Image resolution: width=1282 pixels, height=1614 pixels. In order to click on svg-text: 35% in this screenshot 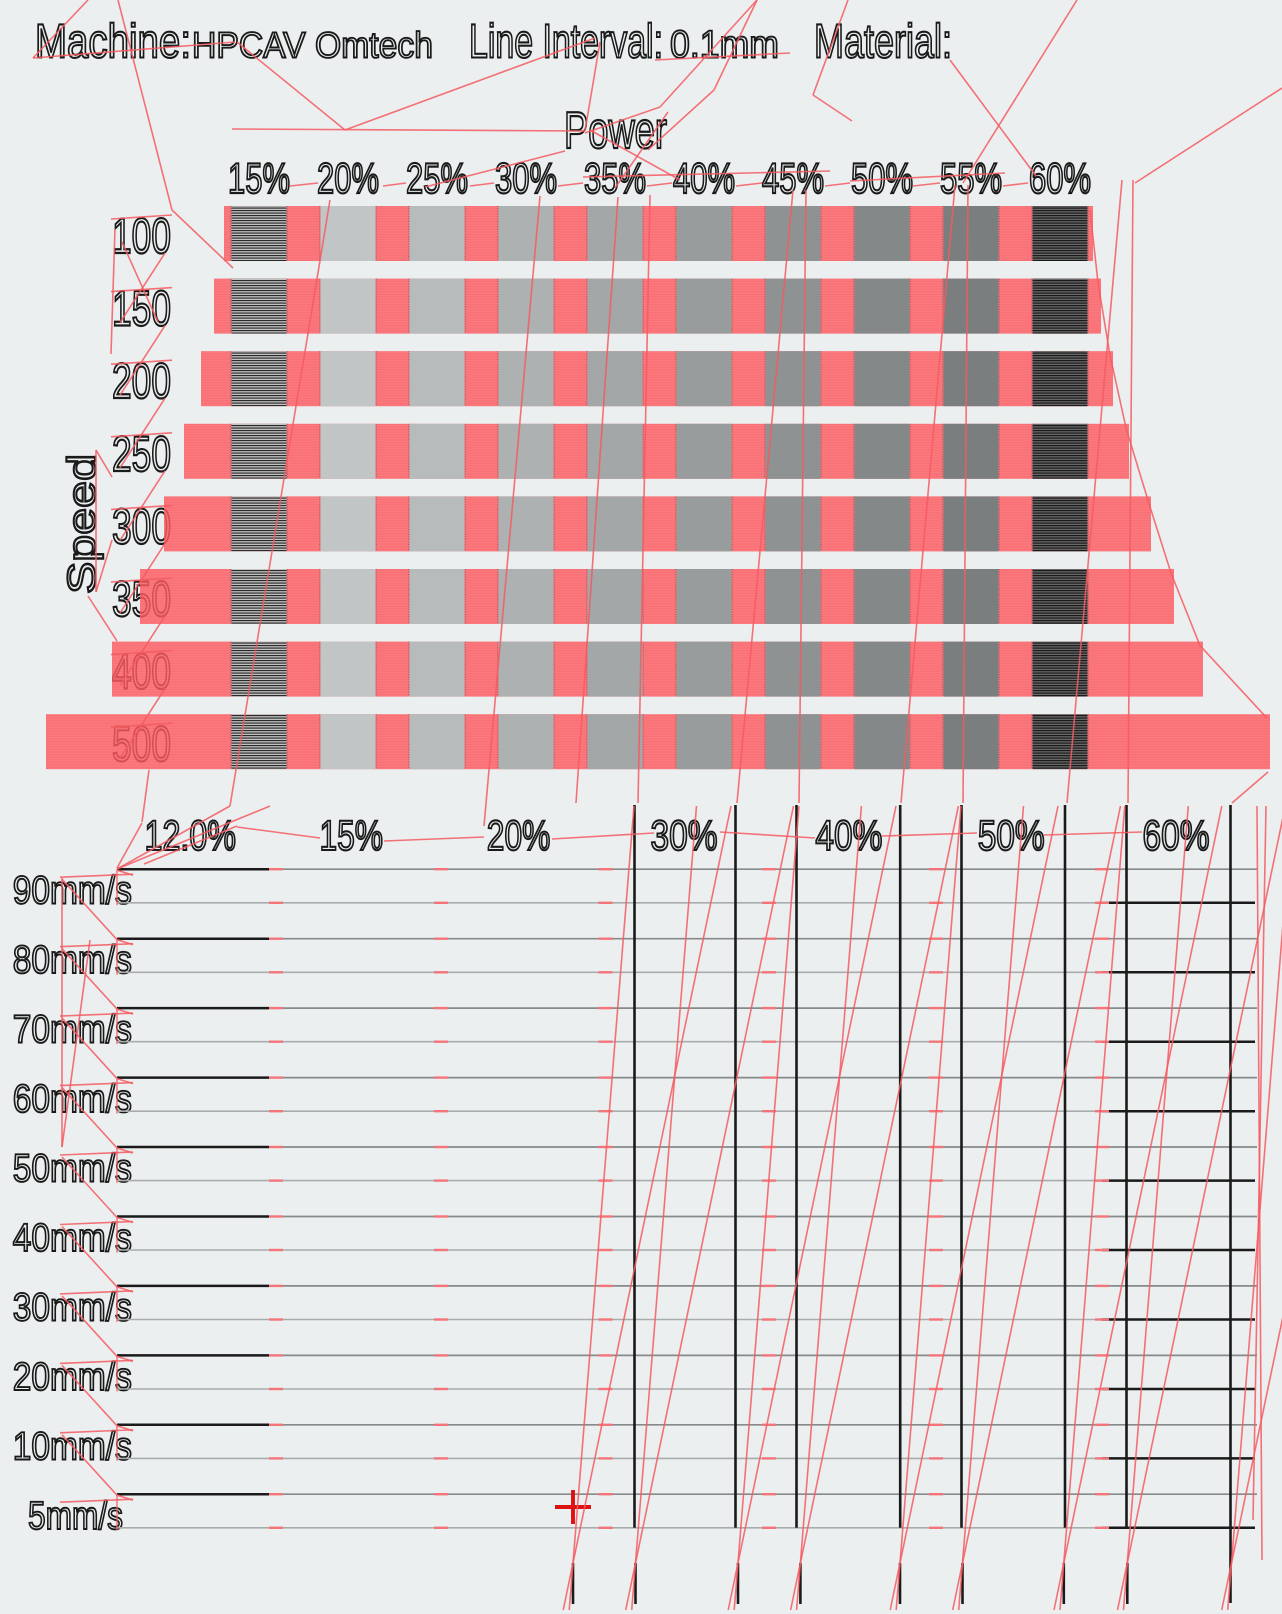, I will do `click(615, 179)`.